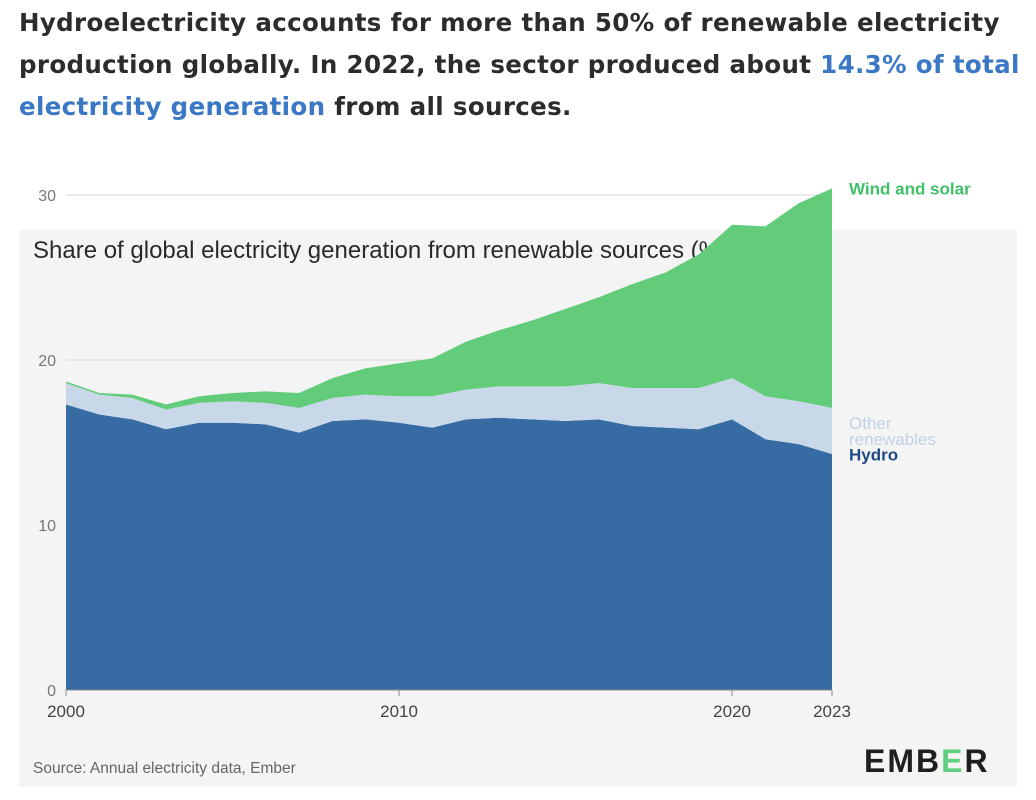  I want to click on intro-text-after: from all sources., so click(448, 106).